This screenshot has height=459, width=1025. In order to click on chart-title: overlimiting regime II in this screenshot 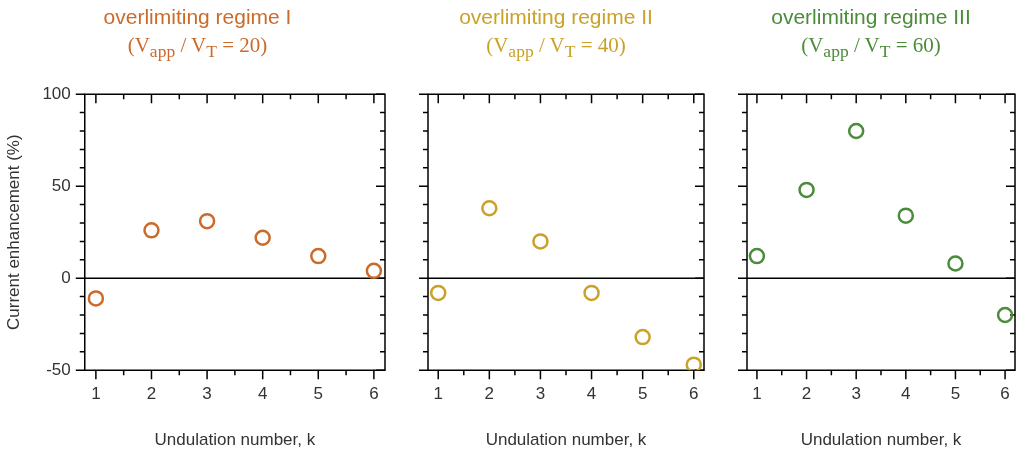, I will do `click(556, 17)`.